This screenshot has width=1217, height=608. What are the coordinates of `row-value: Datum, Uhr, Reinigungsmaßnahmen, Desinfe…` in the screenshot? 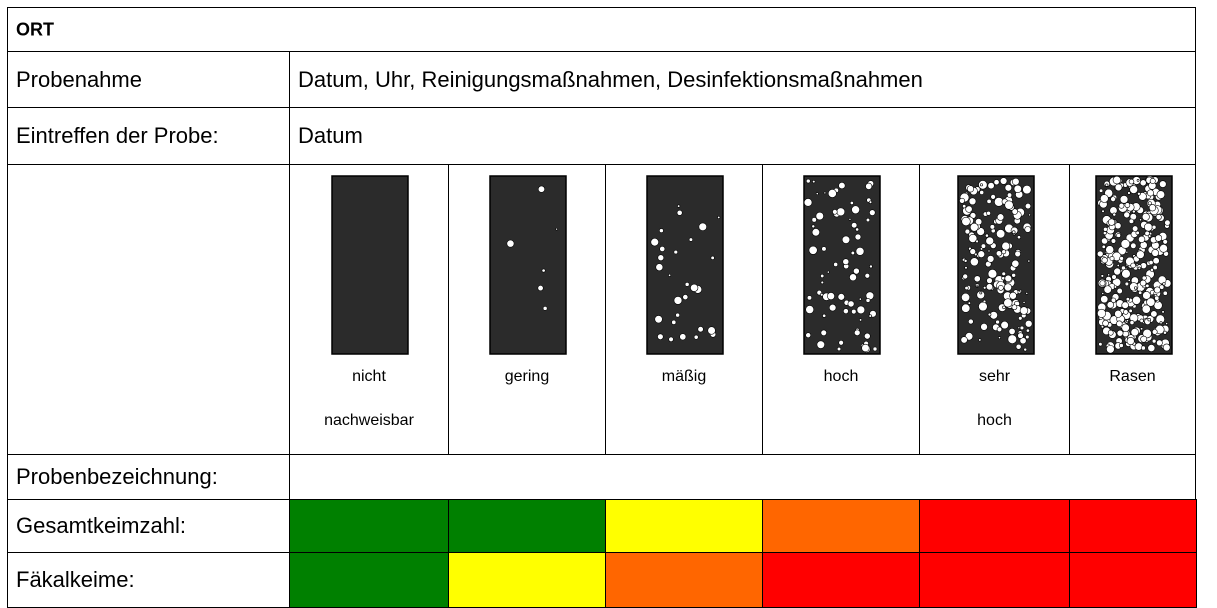 It's located at (610, 79).